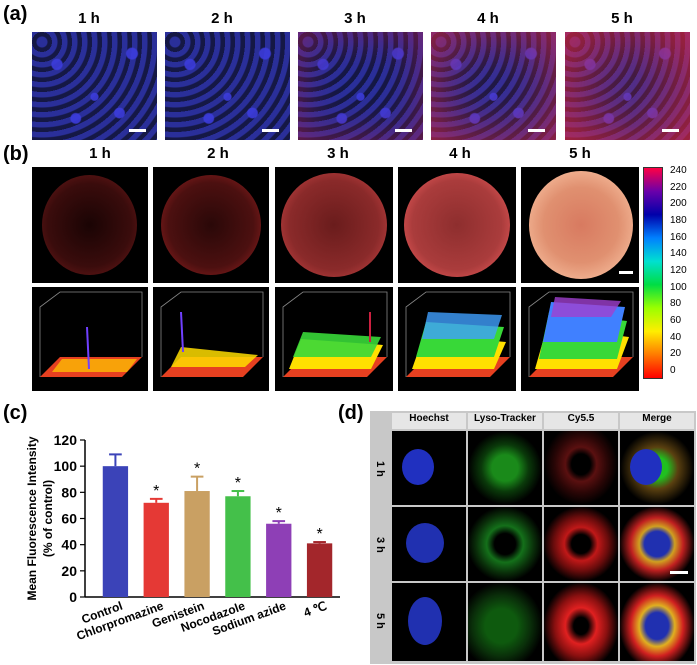  Describe the element at coordinates (676, 354) in the screenshot. I see `colorbar-tick-label: 20` at that location.